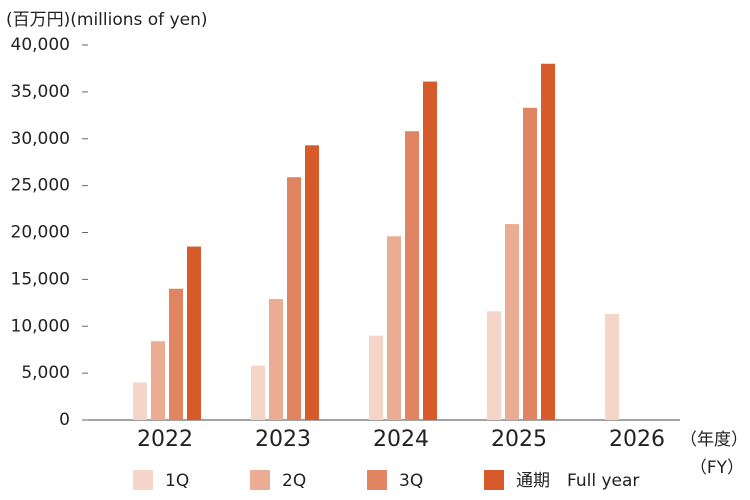 Image resolution: width=750 pixels, height=500 pixels. Describe the element at coordinates (294, 481) in the screenshot. I see `legend-label: 2Q` at that location.